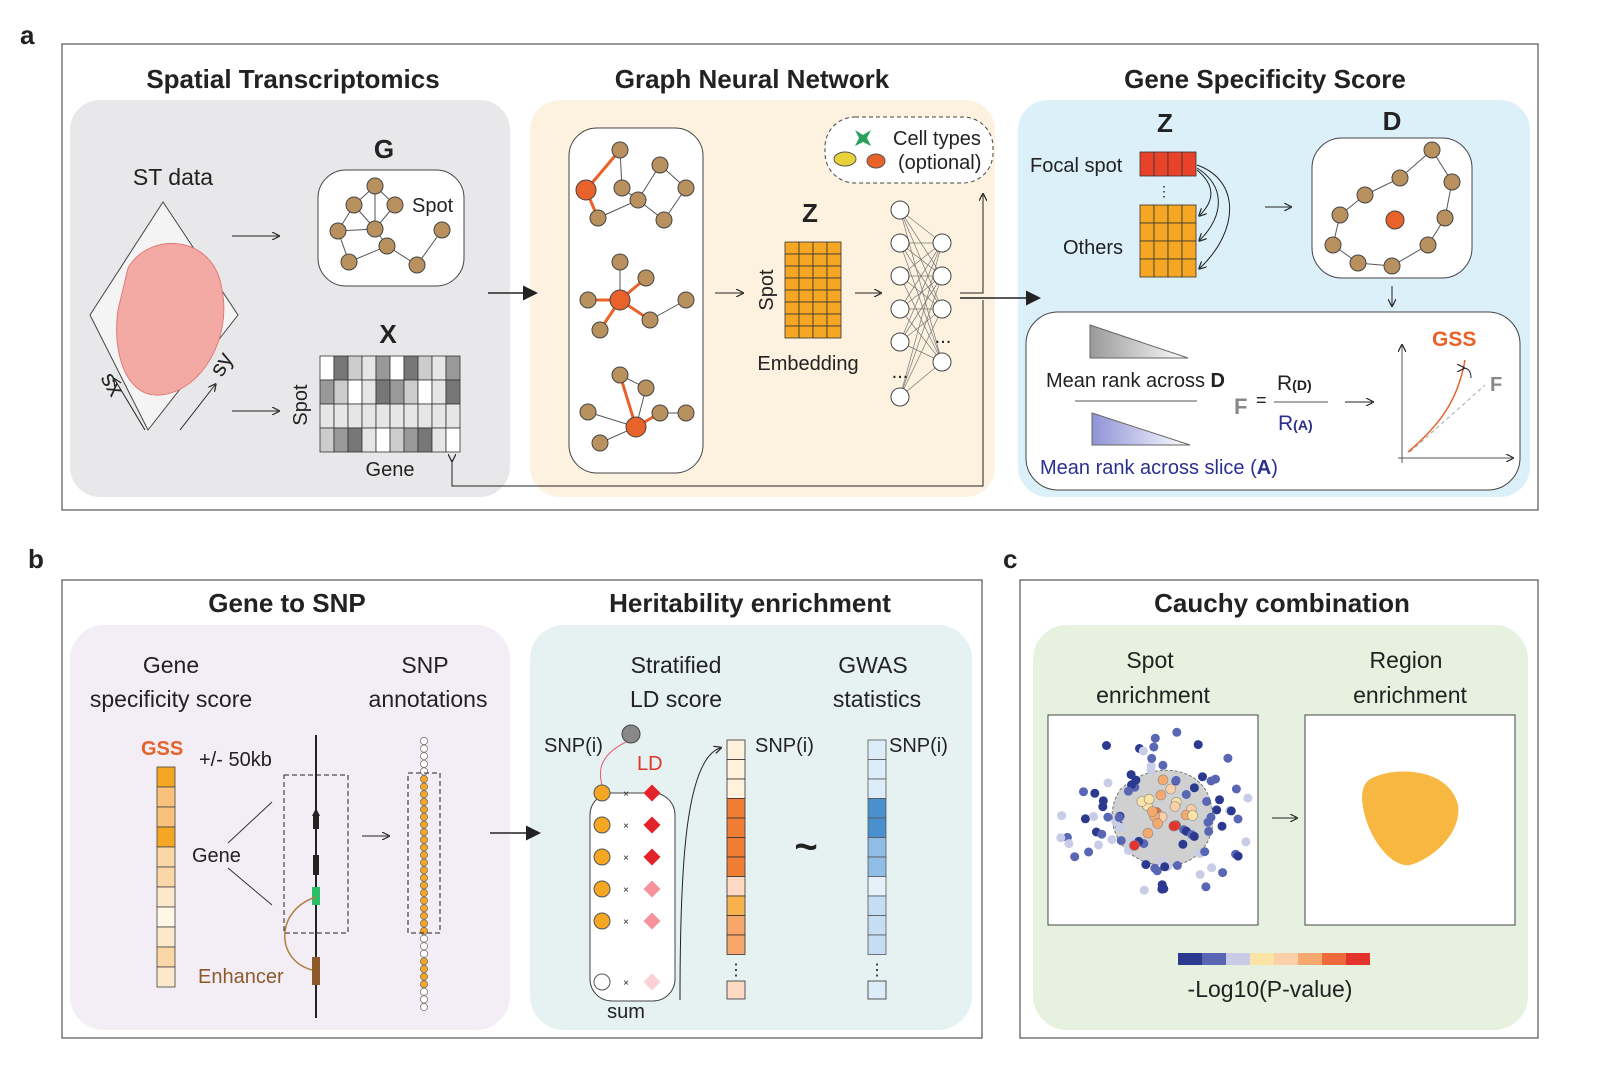  Describe the element at coordinates (27, 35) in the screenshot. I see `panel-a-label: a` at that location.